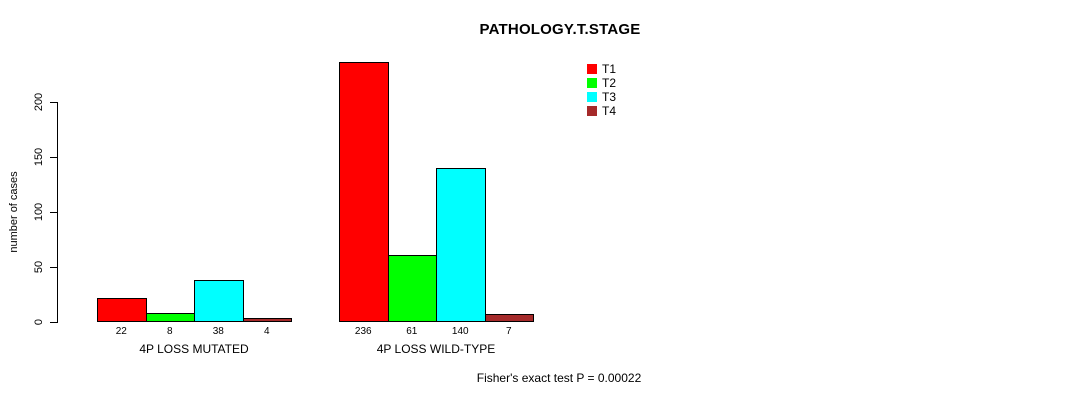 The image size is (1090, 400). I want to click on bar-value-label: 7, so click(508, 331).